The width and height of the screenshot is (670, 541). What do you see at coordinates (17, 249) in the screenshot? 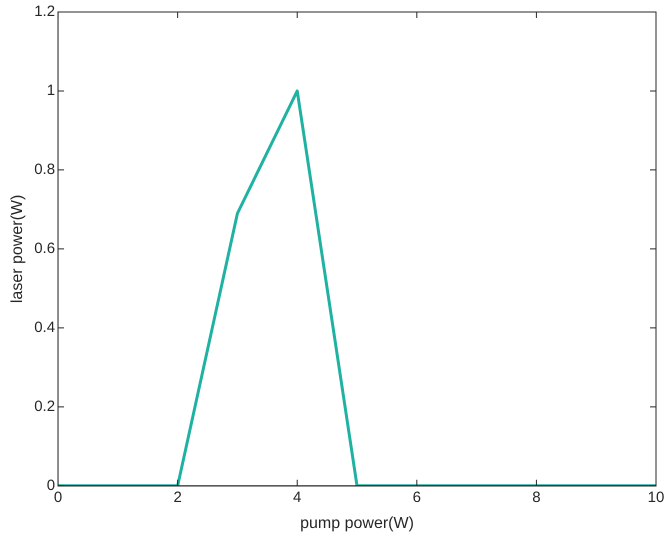
I see `y-axis-title: laser power(W)` at bounding box center [17, 249].